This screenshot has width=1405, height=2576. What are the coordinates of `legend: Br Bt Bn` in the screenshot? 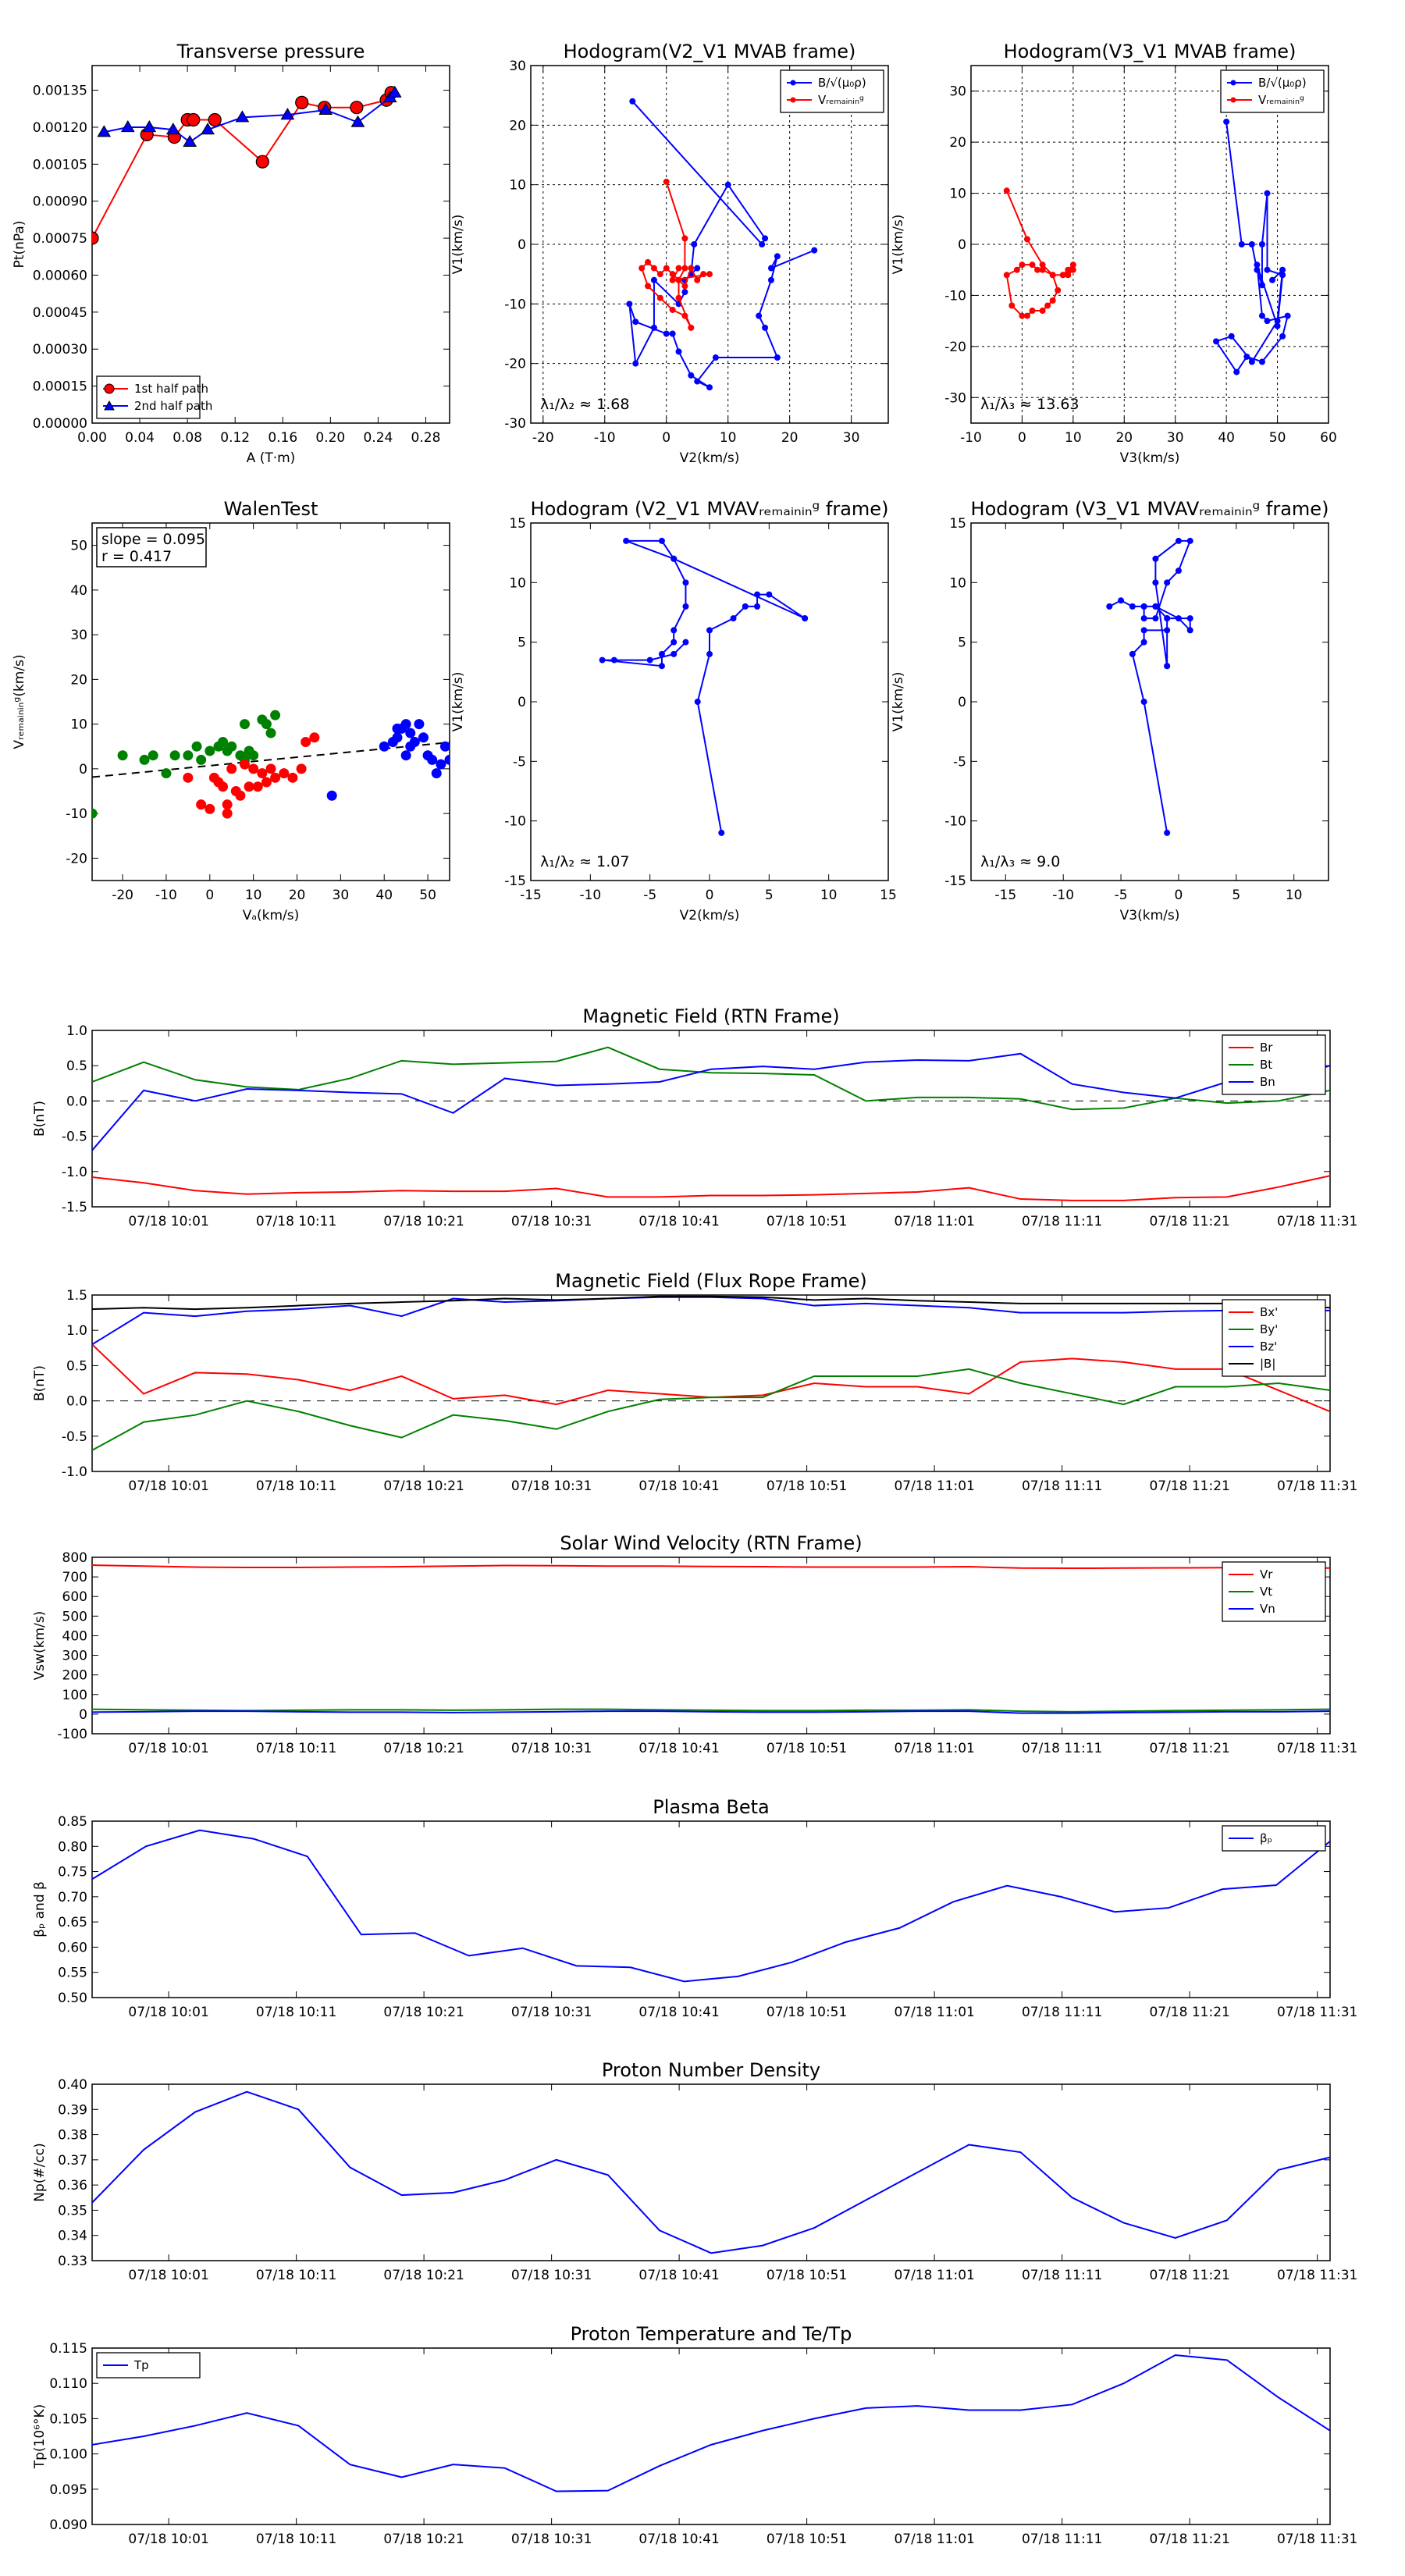 It's located at (1274, 1064).